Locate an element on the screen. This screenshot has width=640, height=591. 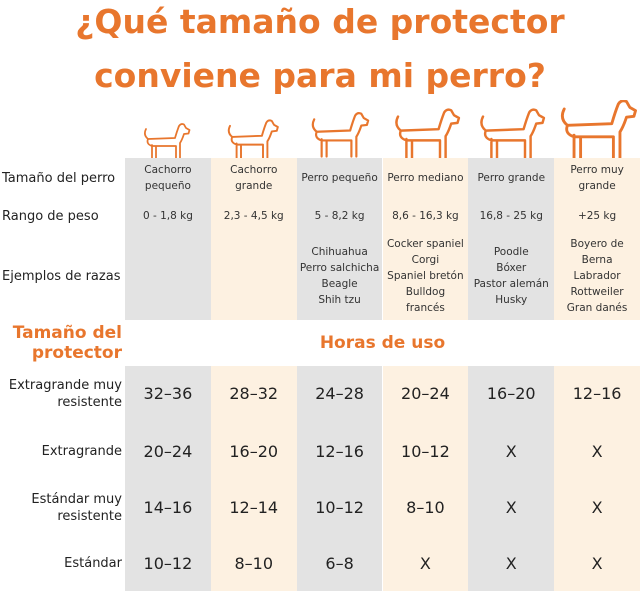
breed: Chihuahua is located at coordinates (339, 252).